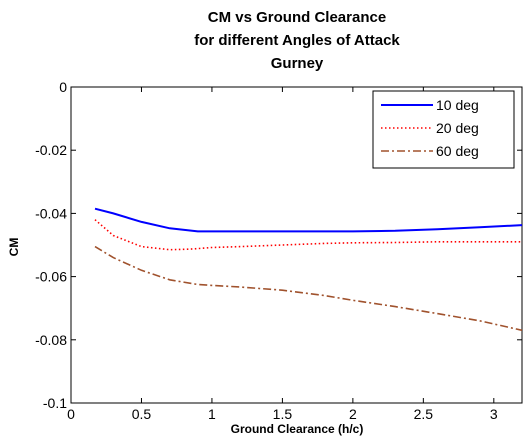 This screenshot has width=523, height=439. I want to click on x-tick-label: 1, so click(212, 414).